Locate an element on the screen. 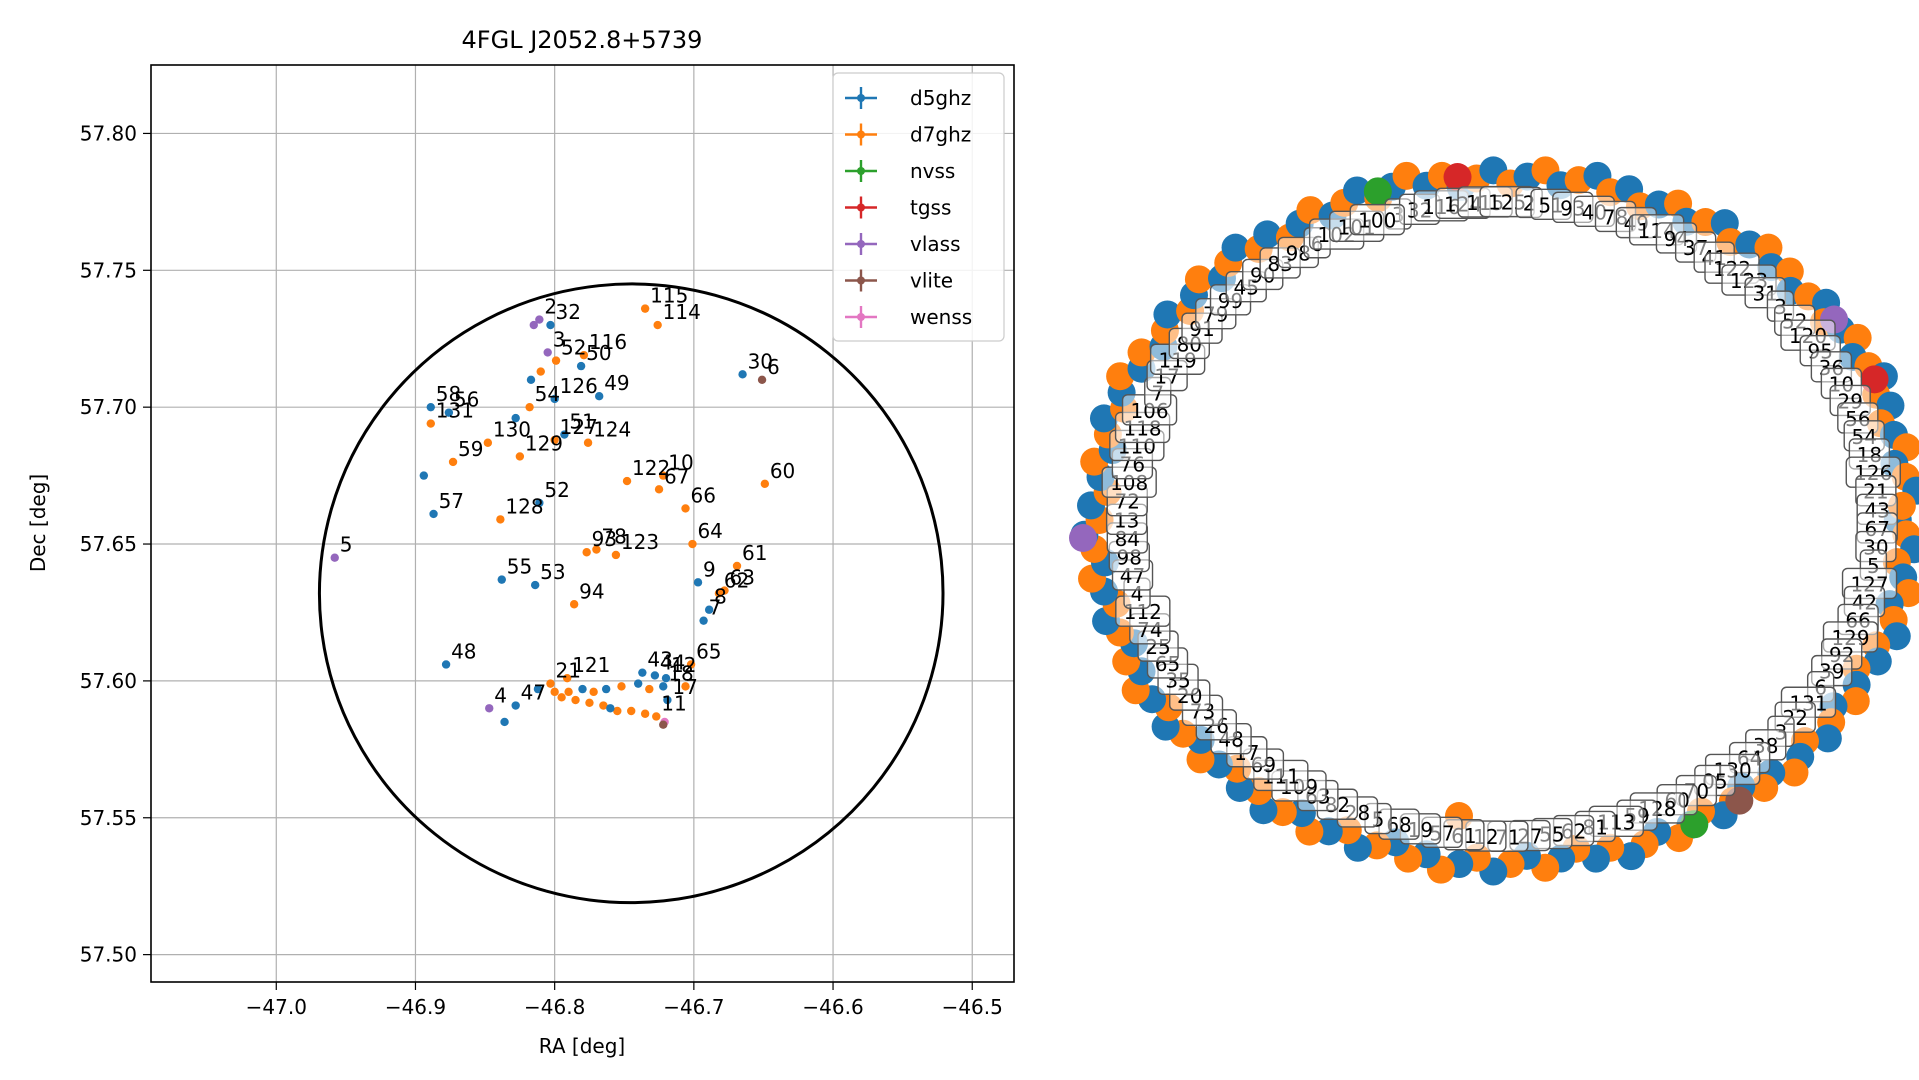  point-label: 62 is located at coordinates (736, 580).